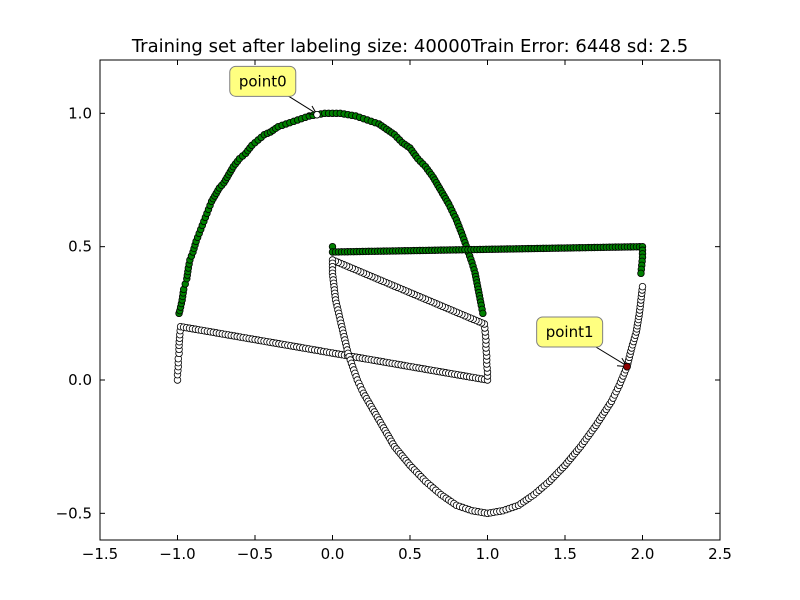 Image resolution: width=800 pixels, height=600 pixels. What do you see at coordinates (177, 554) in the screenshot?
I see `x-tick-label: −1.0` at bounding box center [177, 554].